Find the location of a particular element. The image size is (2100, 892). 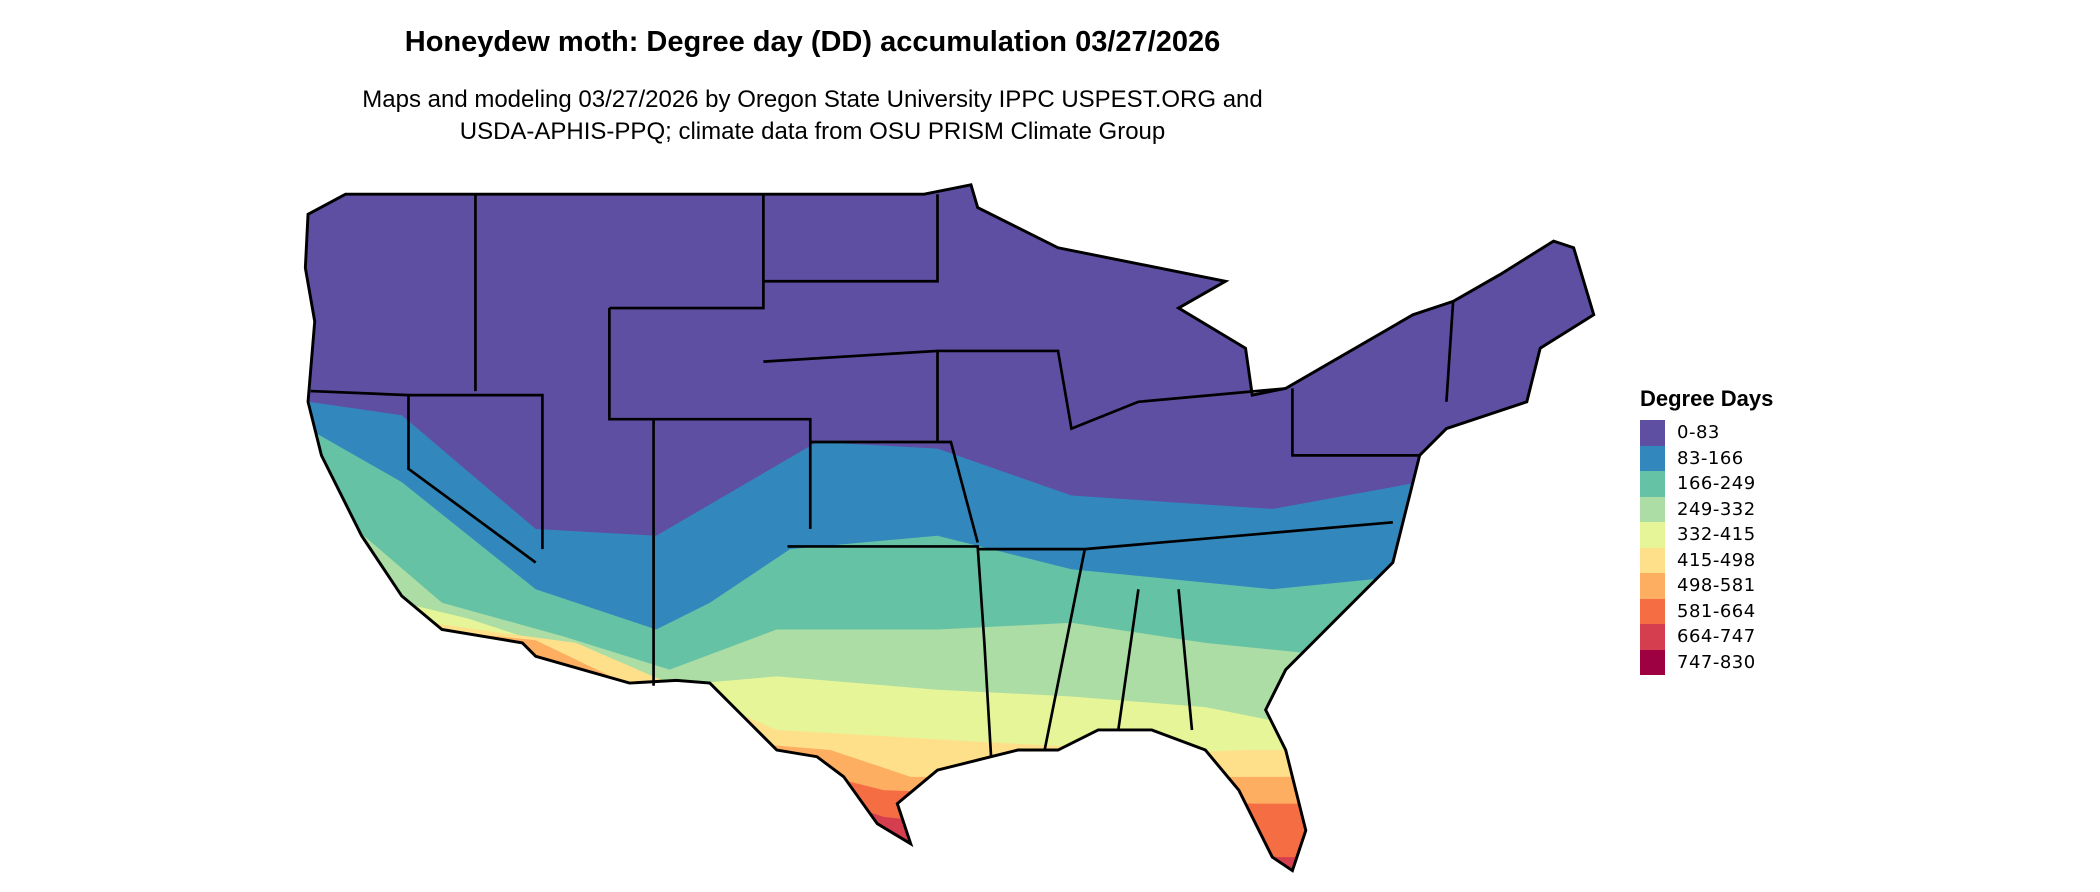

legend-item: 166-249 is located at coordinates (1706, 484).